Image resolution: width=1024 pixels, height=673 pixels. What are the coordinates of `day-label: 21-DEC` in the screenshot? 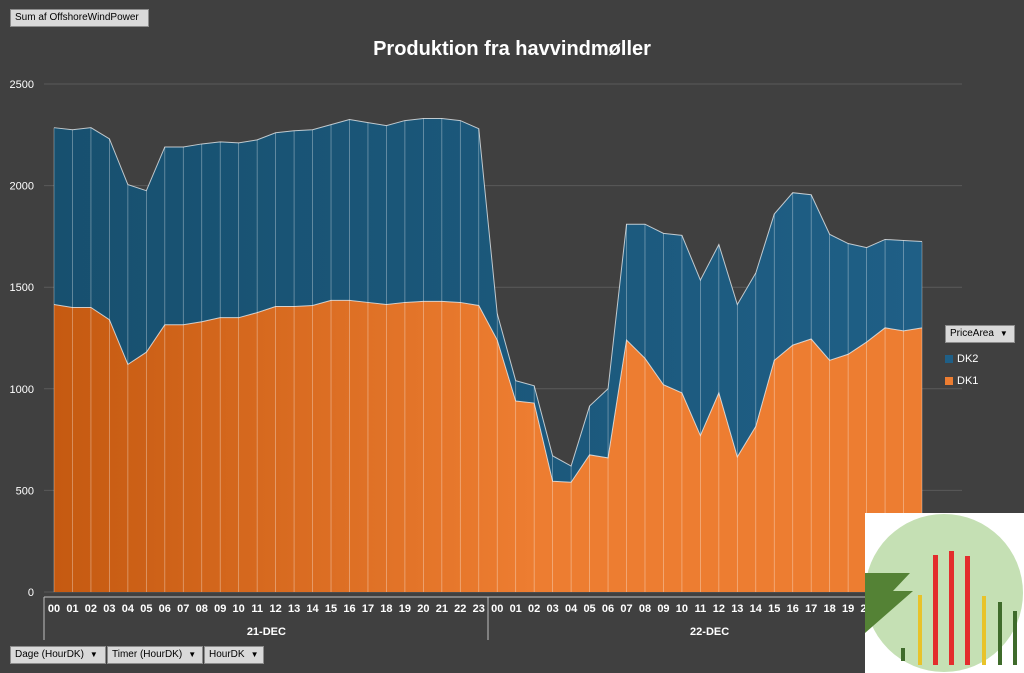 It's located at (266, 632).